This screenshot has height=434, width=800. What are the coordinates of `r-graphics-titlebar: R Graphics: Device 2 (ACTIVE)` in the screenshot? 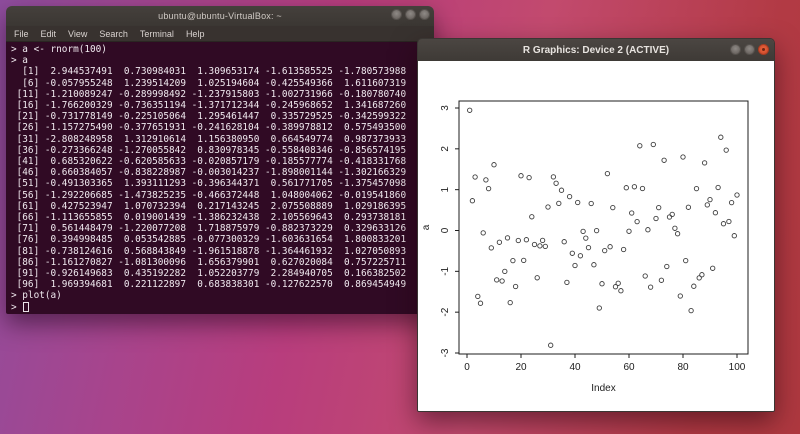 It's located at (596, 50).